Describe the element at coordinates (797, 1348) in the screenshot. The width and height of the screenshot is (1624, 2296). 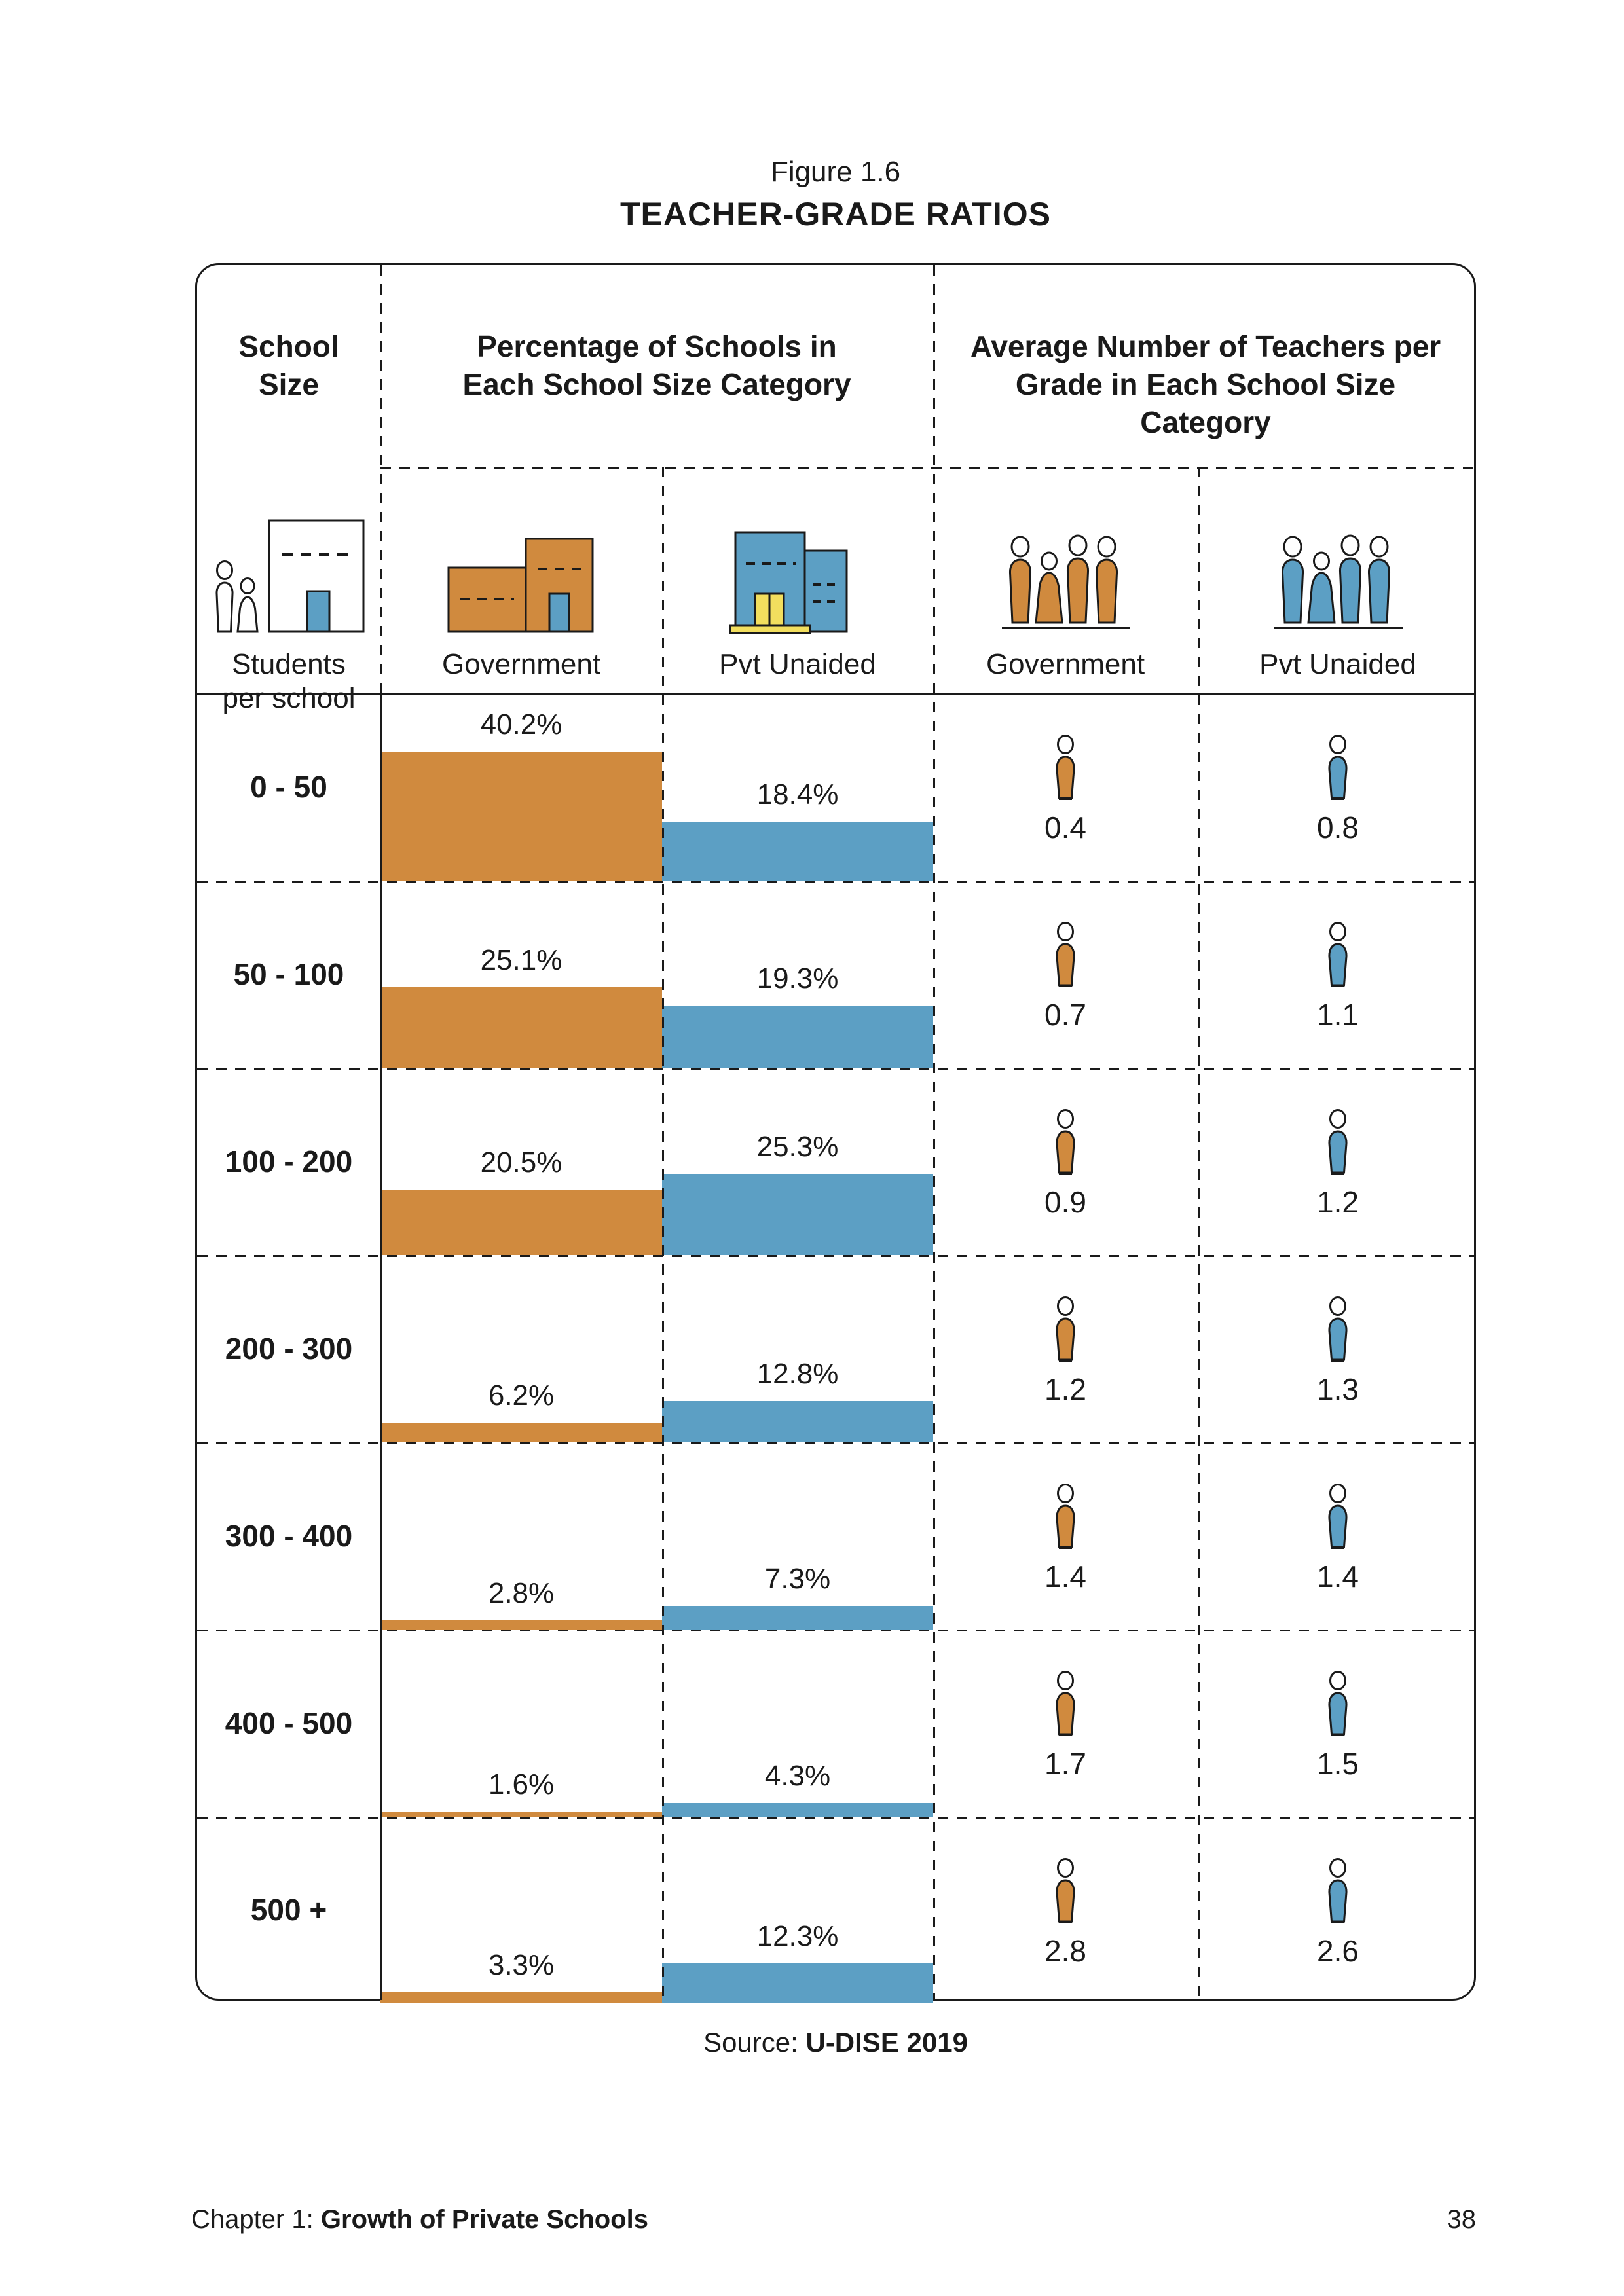
I see `pvt-pct-cell: 12.8%` at that location.